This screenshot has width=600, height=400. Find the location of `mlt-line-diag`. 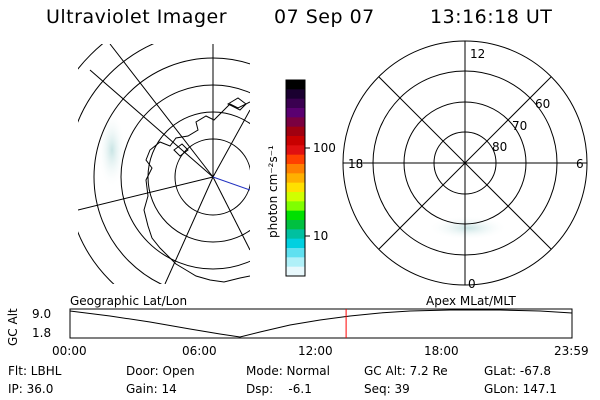

mlt-line-diag is located at coordinates (465, 163).